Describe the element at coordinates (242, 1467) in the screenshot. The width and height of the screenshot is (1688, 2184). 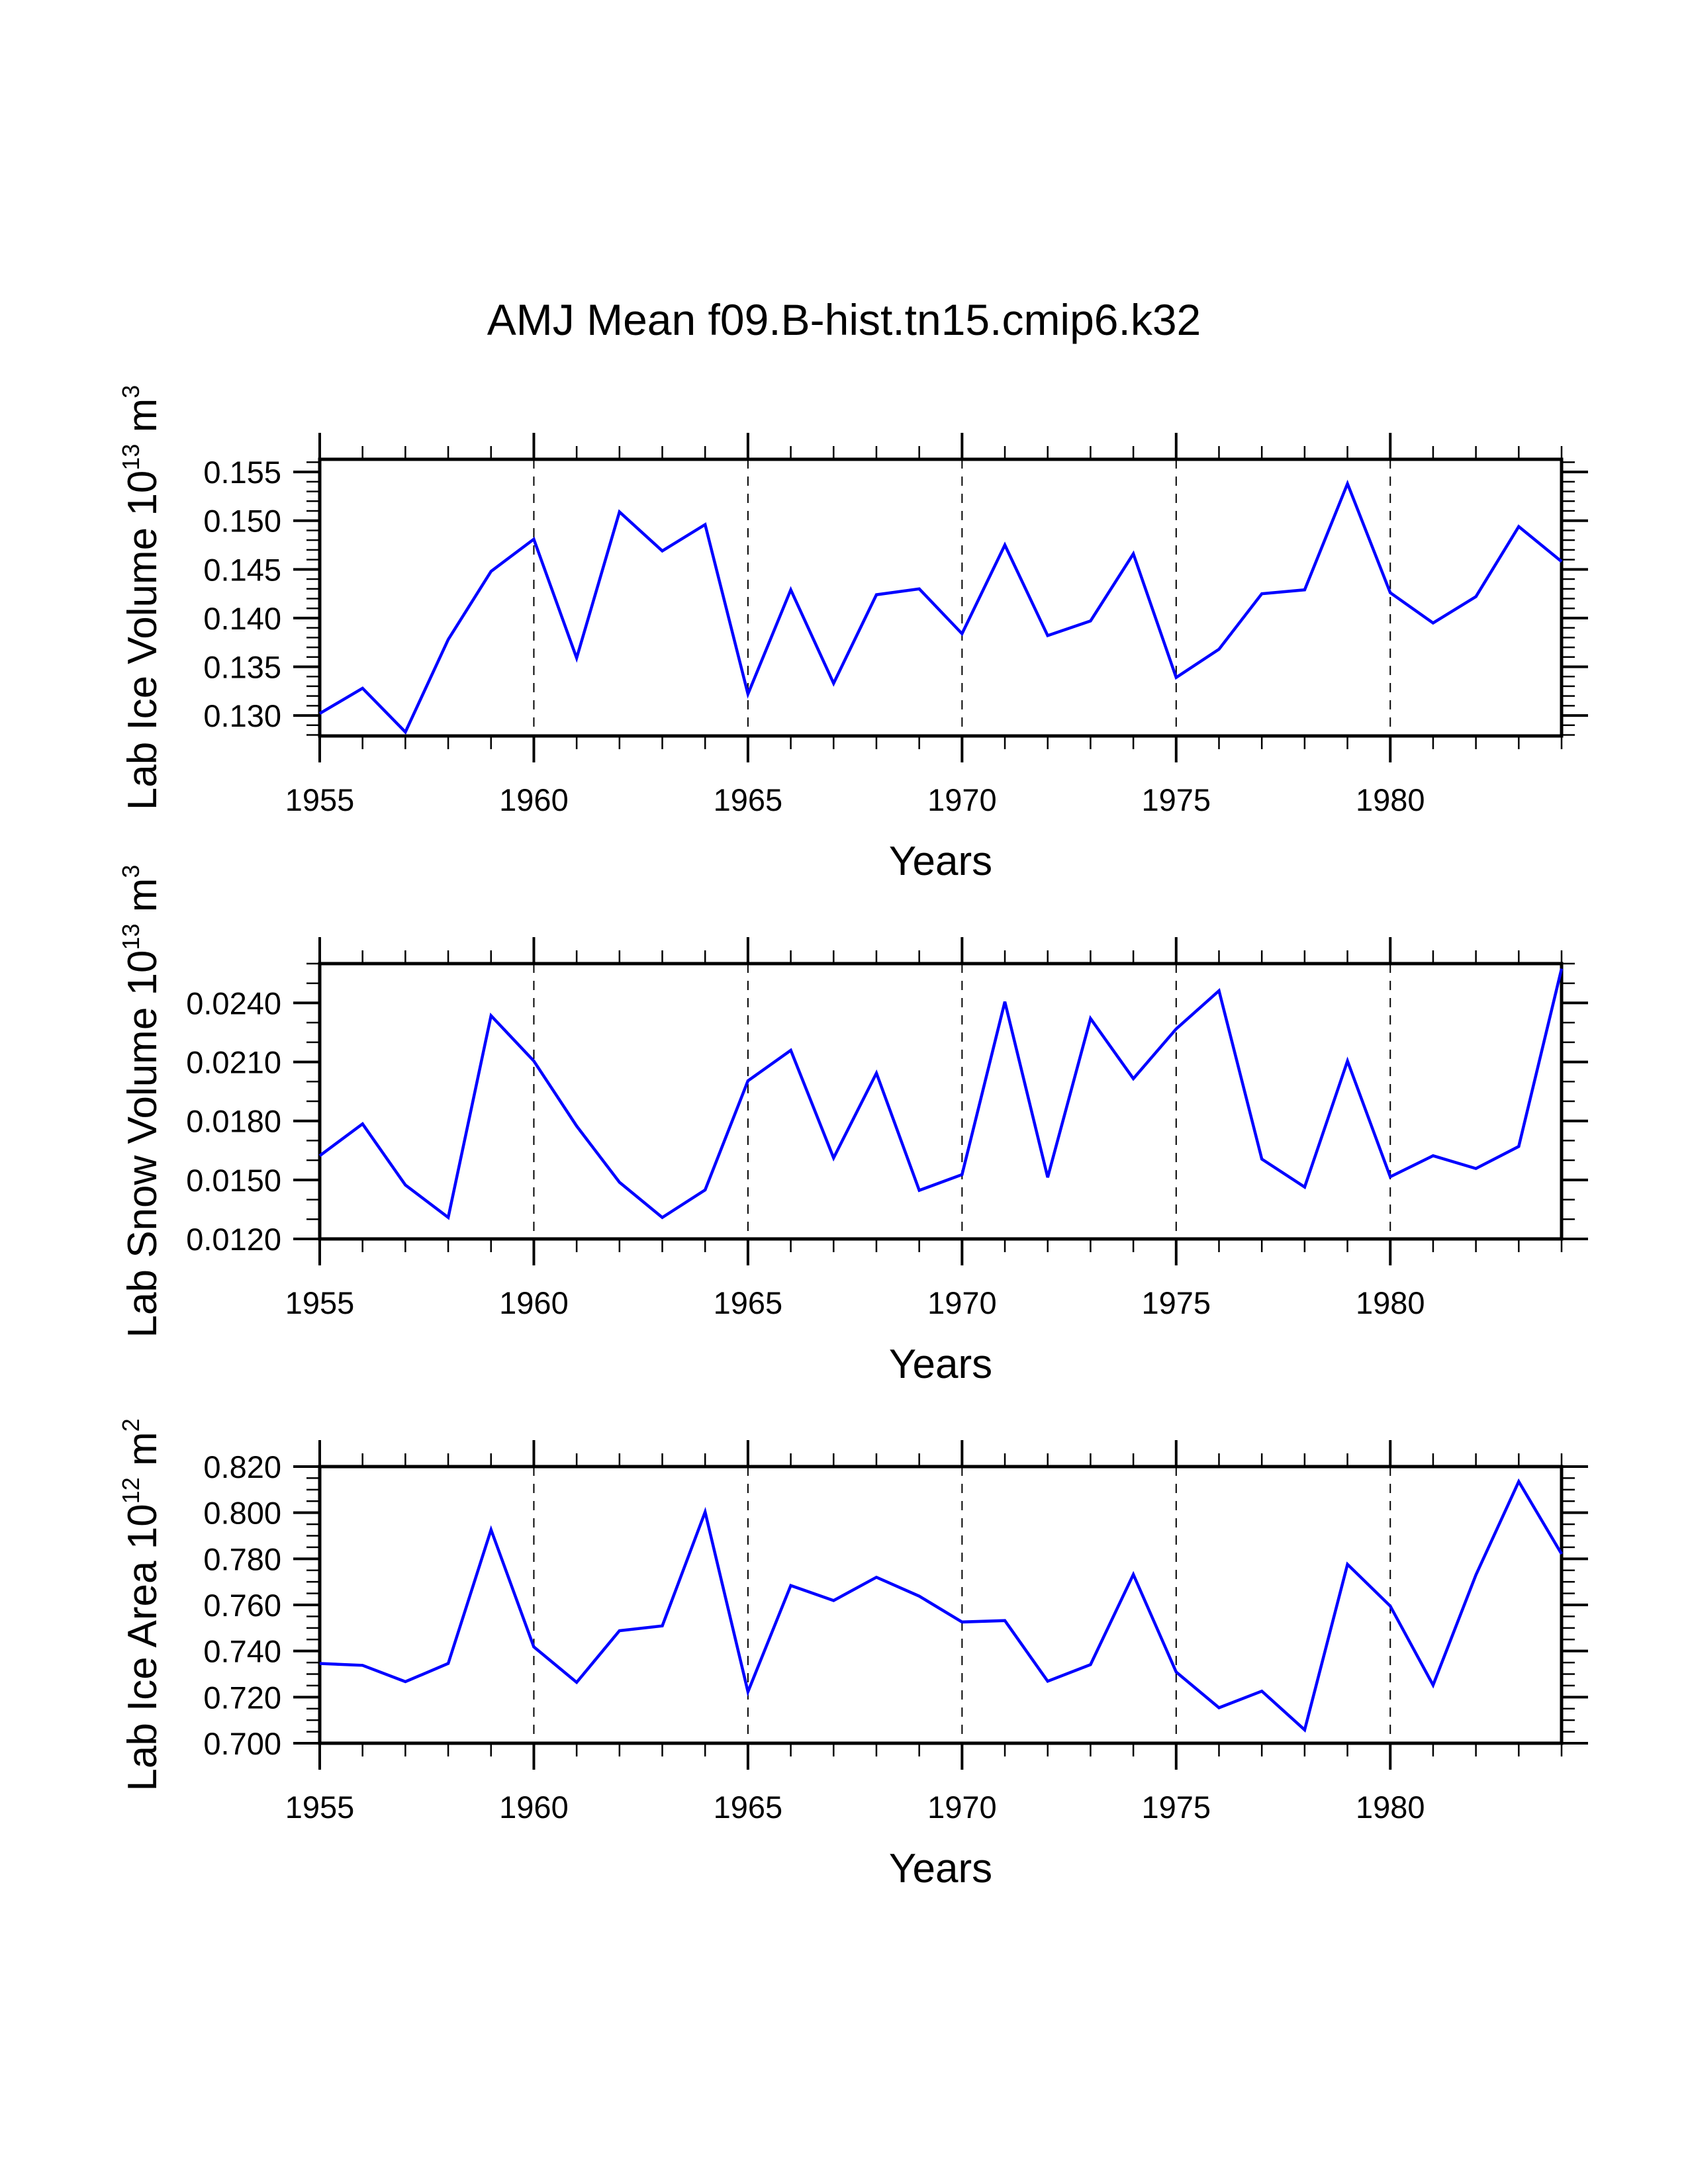
I see `y-tick-label: 0.820` at that location.